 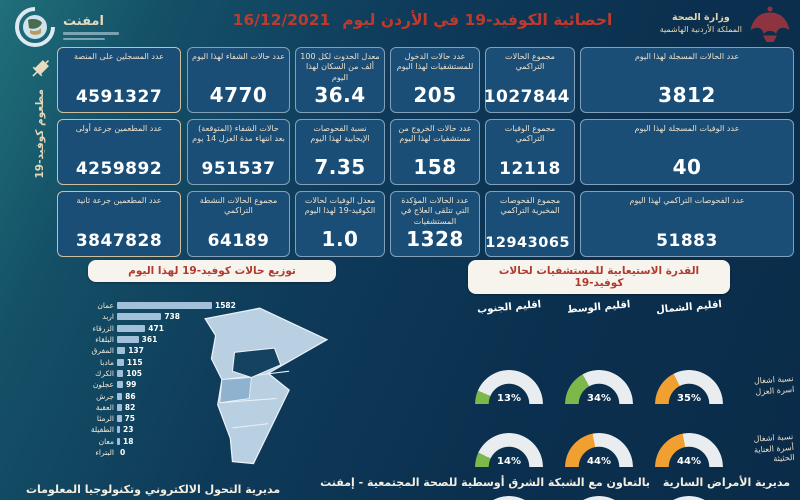 What do you see at coordinates (156, 328) in the screenshot?
I see `governorate-value: 471` at bounding box center [156, 328].